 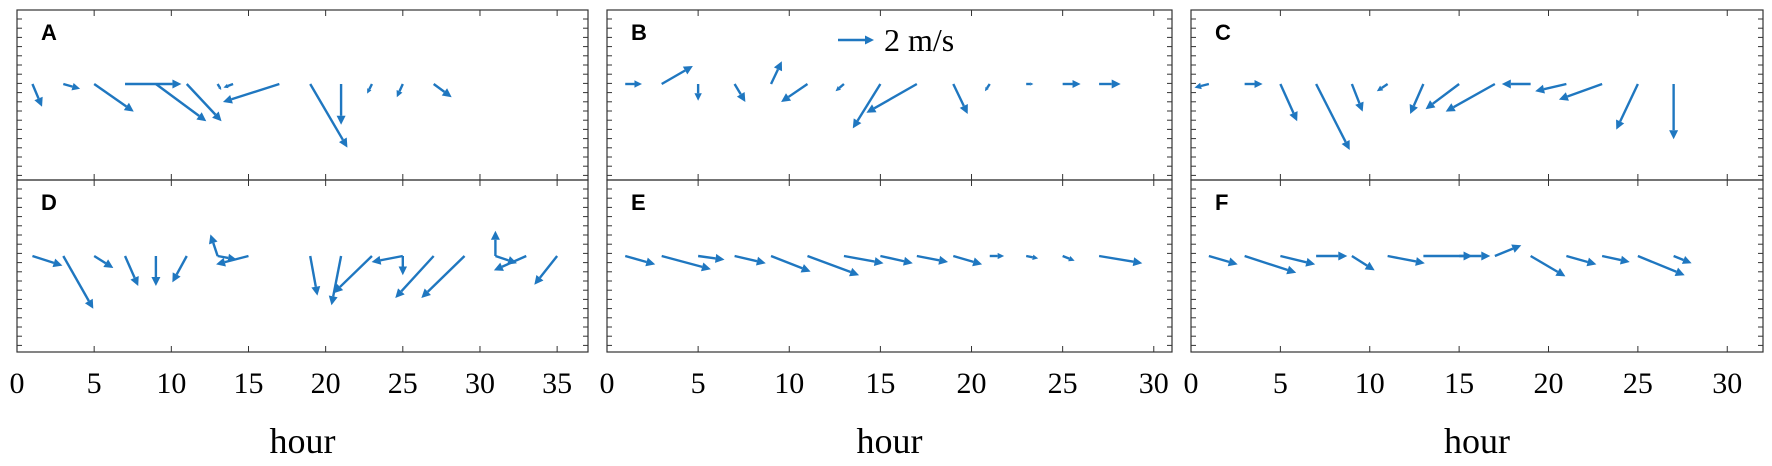 I want to click on panel-f-label: F, so click(x=1221, y=202).